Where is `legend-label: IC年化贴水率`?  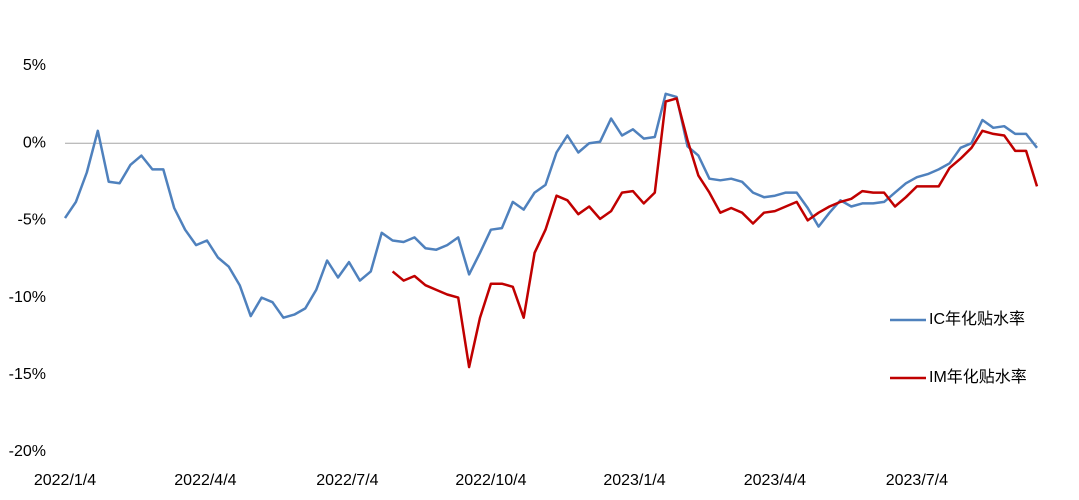
legend-label: IC年化贴水率 is located at coordinates (977, 319).